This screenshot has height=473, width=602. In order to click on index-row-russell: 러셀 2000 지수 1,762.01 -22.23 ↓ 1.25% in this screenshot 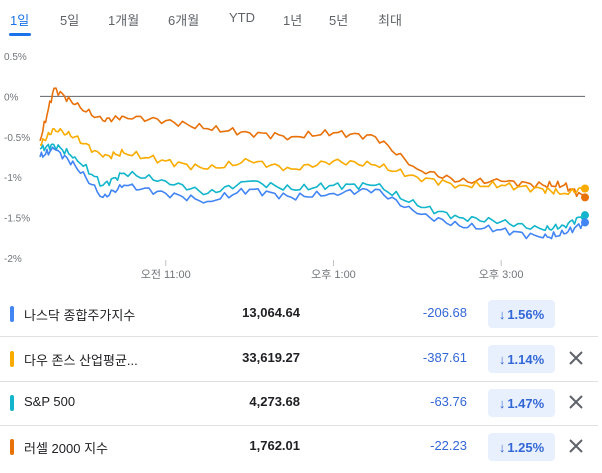, I will do `click(301, 447)`.